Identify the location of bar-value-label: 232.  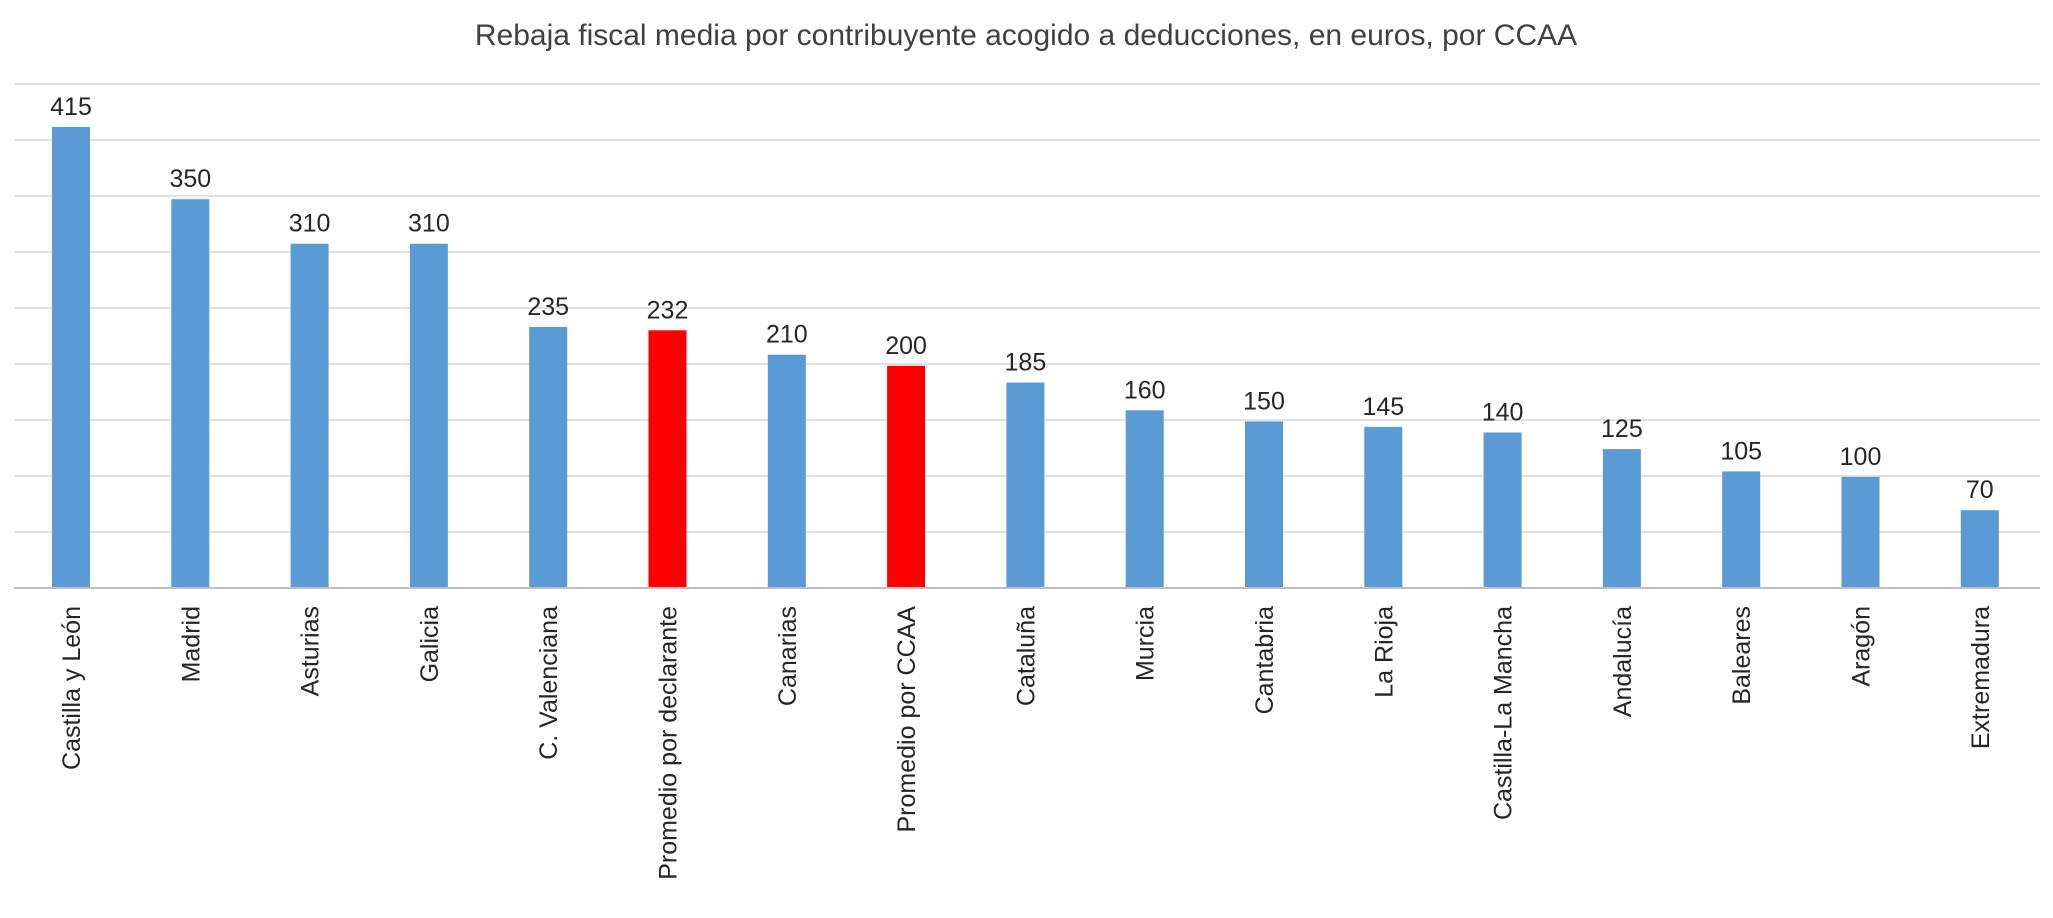
(668, 310).